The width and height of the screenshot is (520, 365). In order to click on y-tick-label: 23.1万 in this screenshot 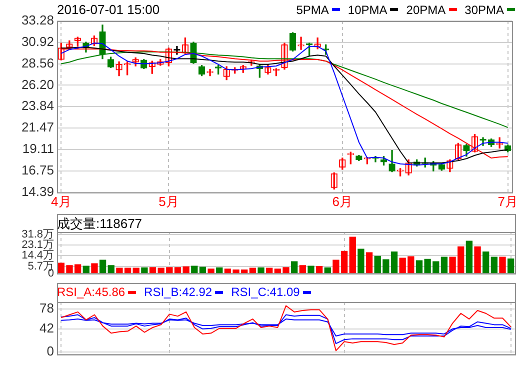, I will do `click(38, 245)`.